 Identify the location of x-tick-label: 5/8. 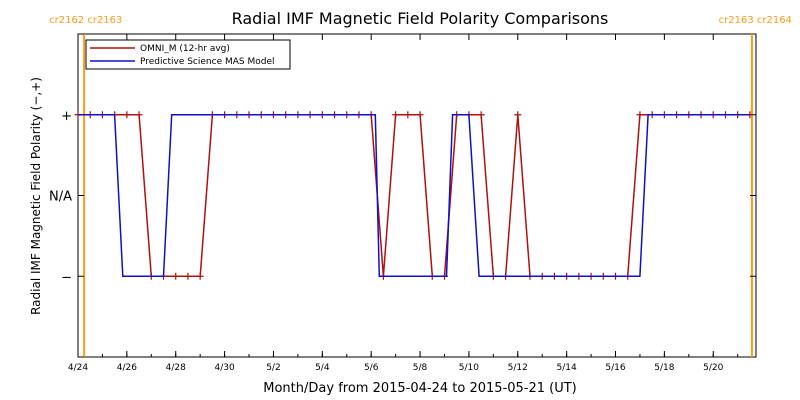
(420, 368).